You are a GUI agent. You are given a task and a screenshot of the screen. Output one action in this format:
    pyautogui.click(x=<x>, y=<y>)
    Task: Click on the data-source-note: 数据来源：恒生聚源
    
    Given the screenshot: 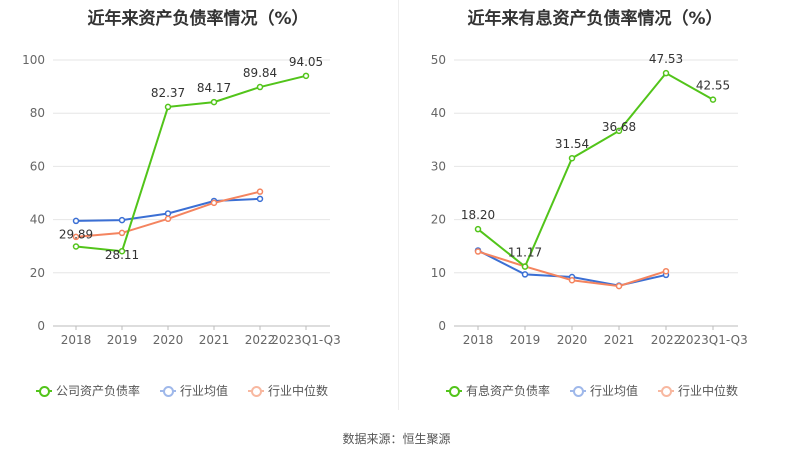 What is the action you would take?
    pyautogui.click(x=396, y=439)
    